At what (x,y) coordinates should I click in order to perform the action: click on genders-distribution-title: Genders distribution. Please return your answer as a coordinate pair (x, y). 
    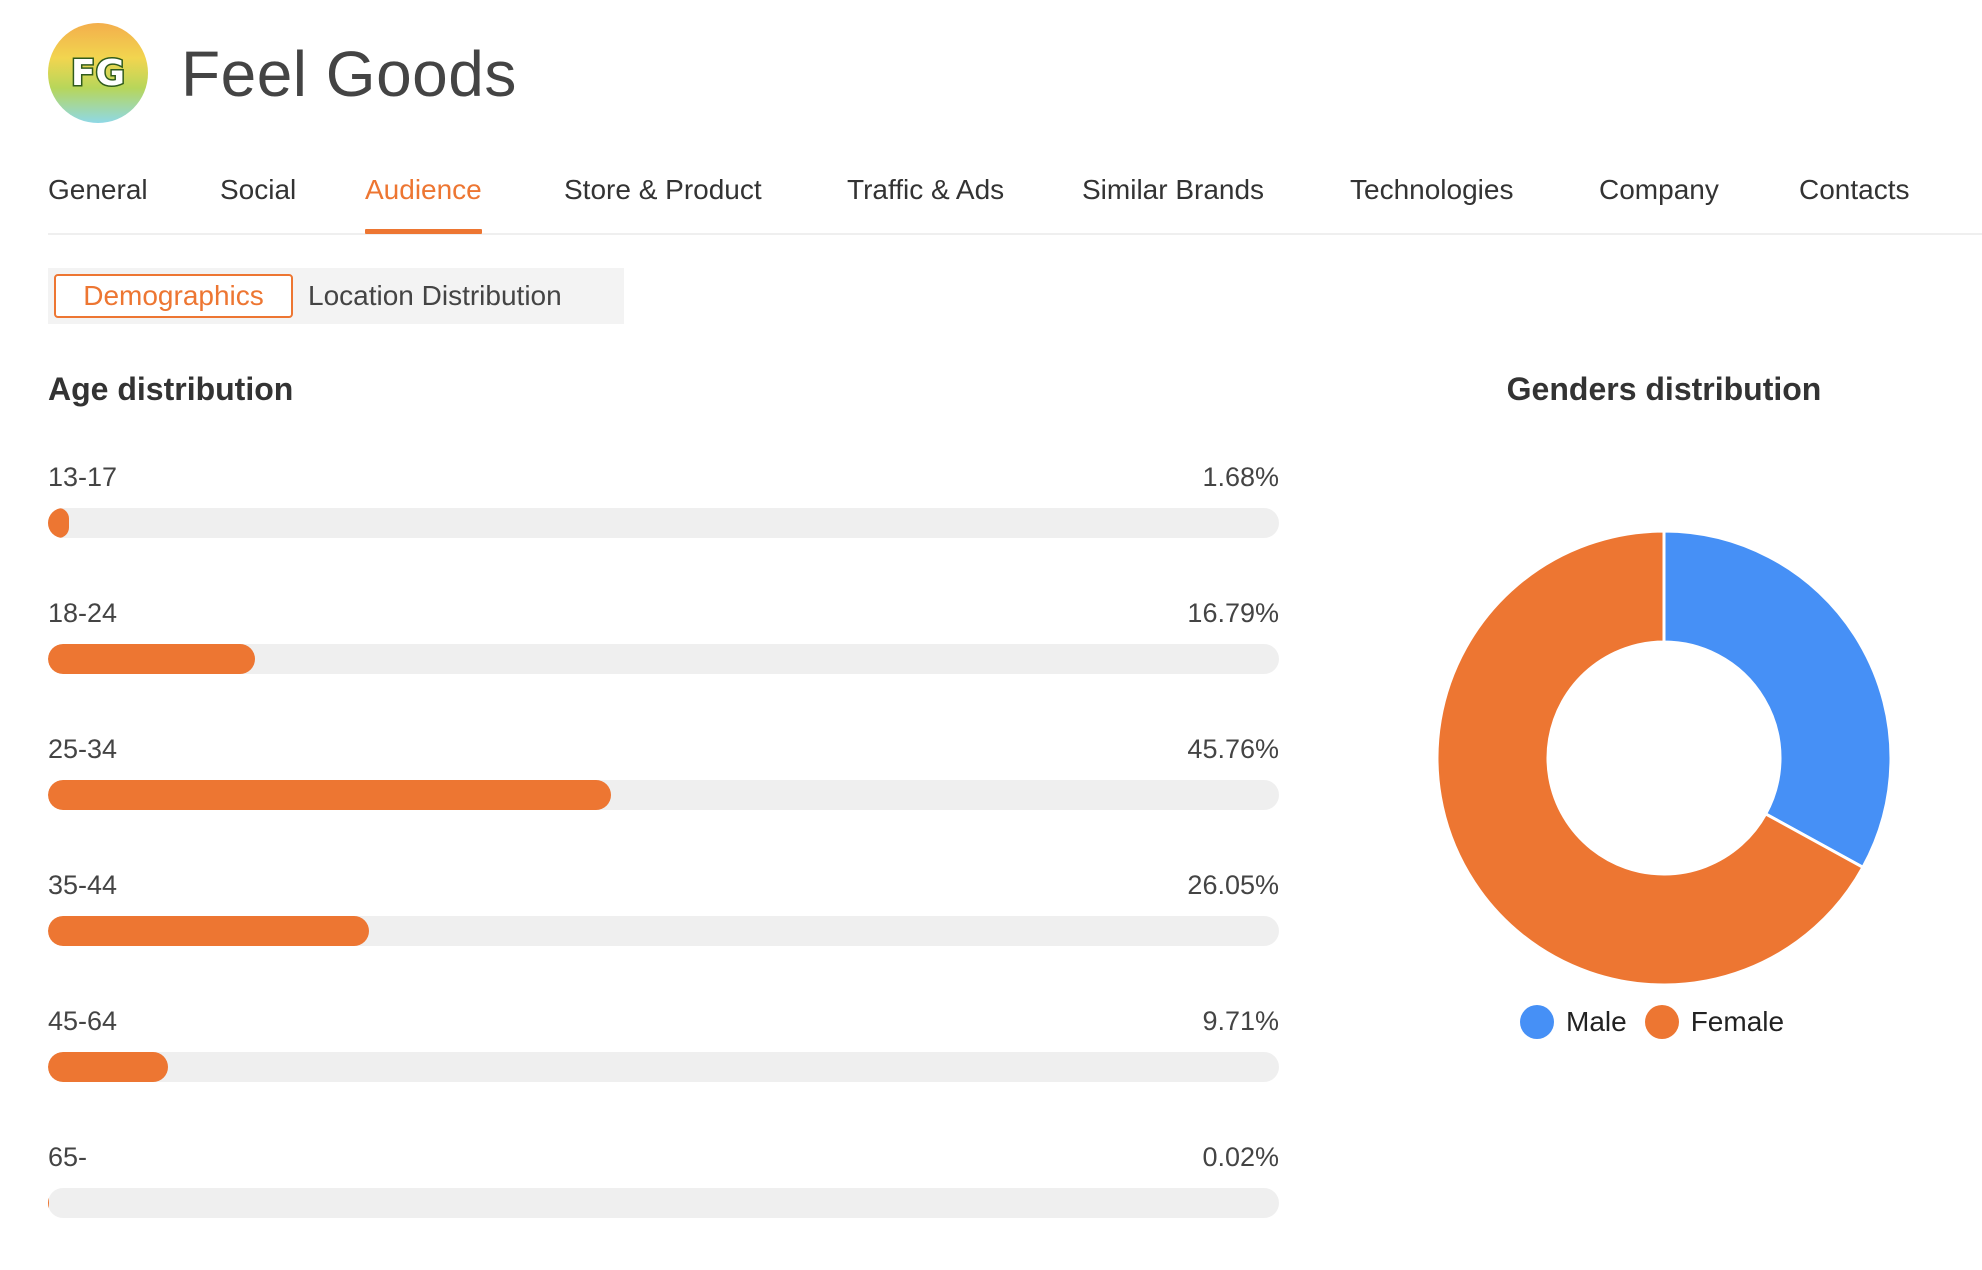
    Looking at the image, I should click on (1664, 389).